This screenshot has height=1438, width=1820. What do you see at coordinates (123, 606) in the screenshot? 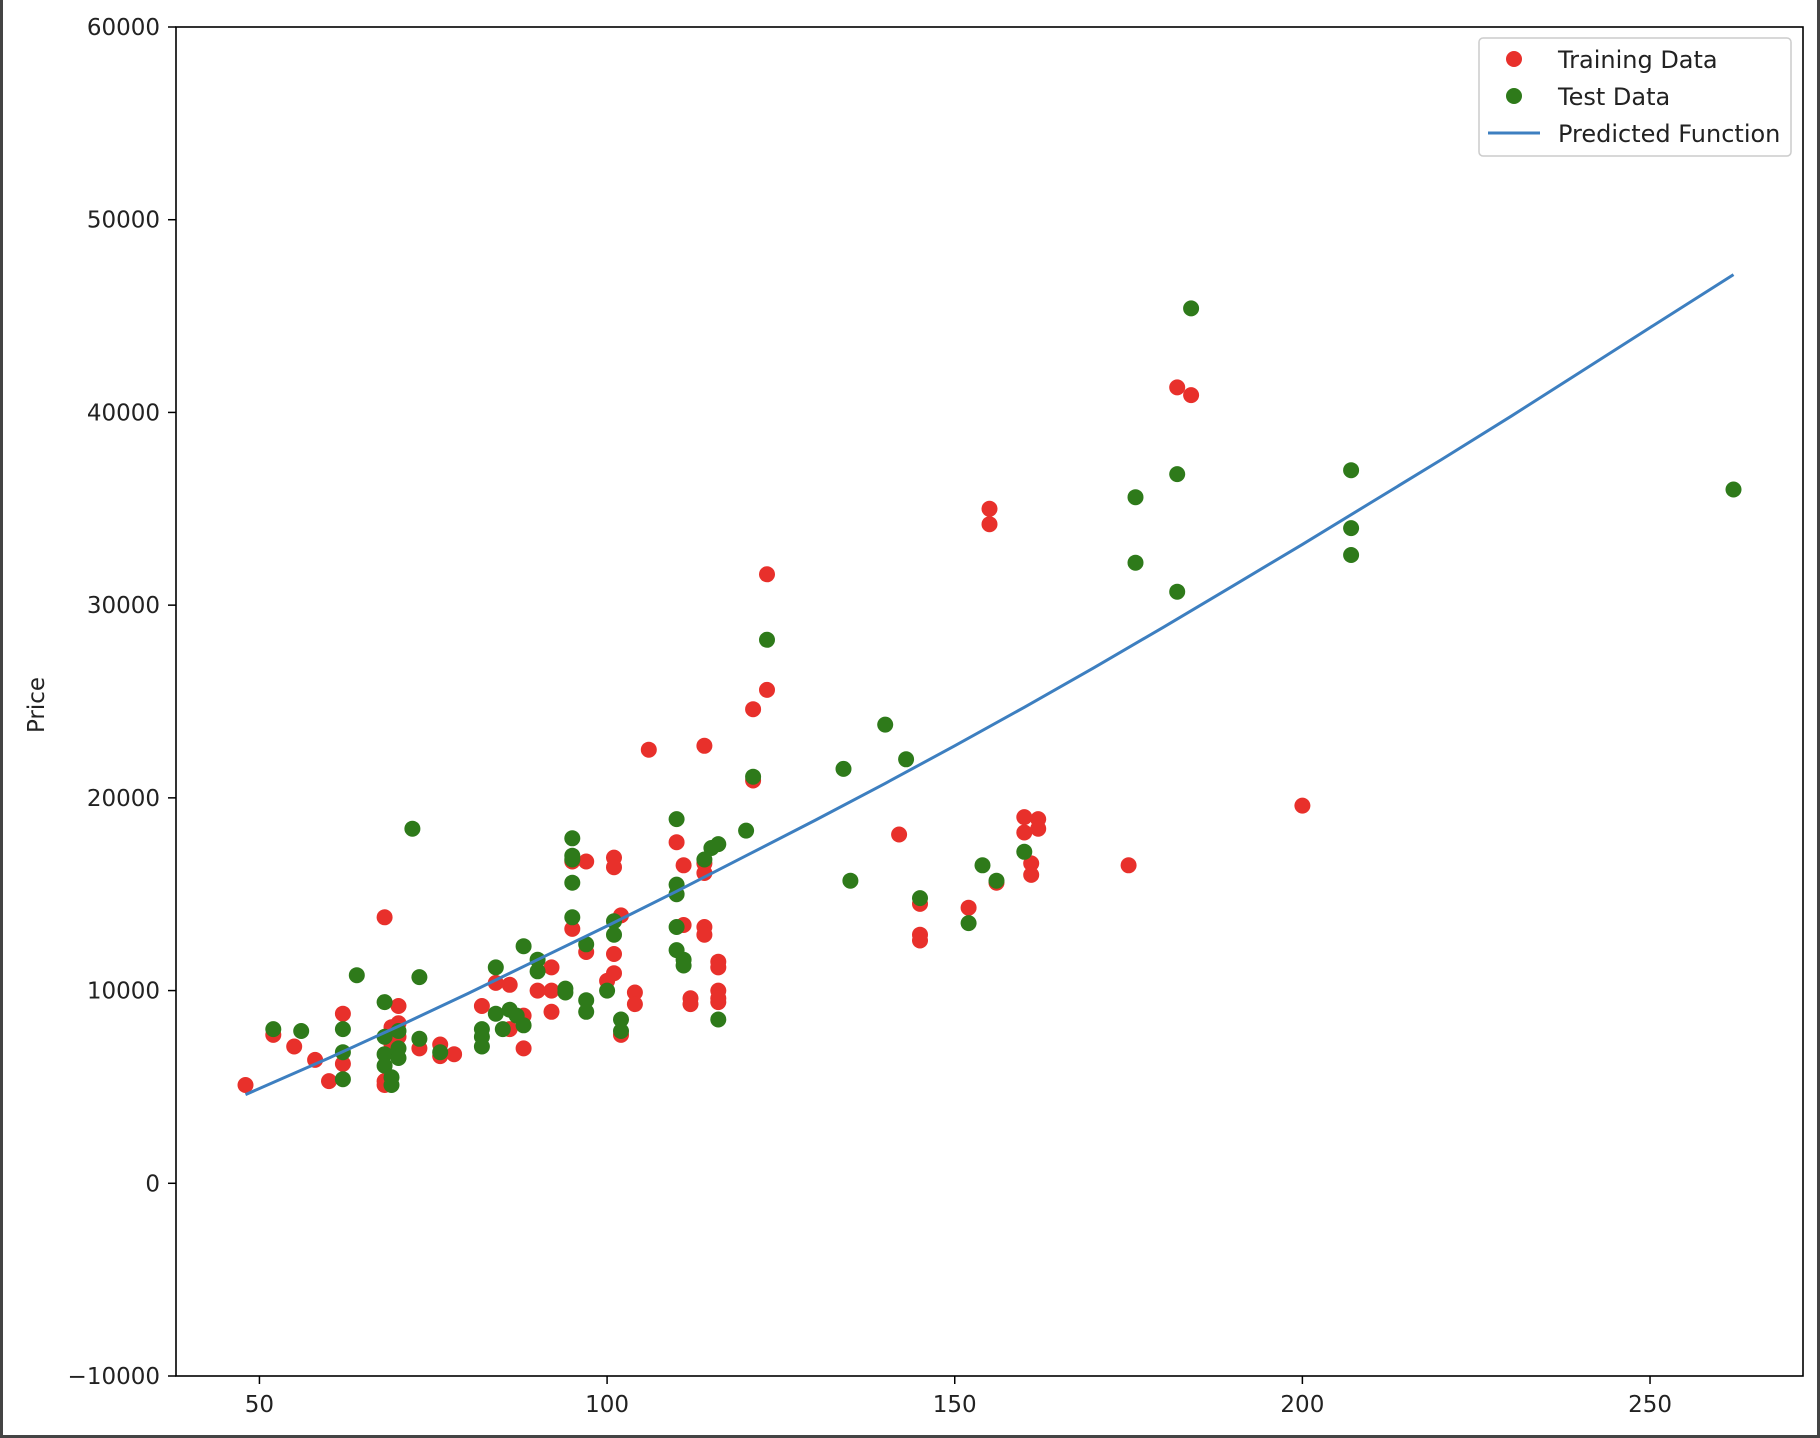
I see `y-tick-label: 30000` at bounding box center [123, 606].